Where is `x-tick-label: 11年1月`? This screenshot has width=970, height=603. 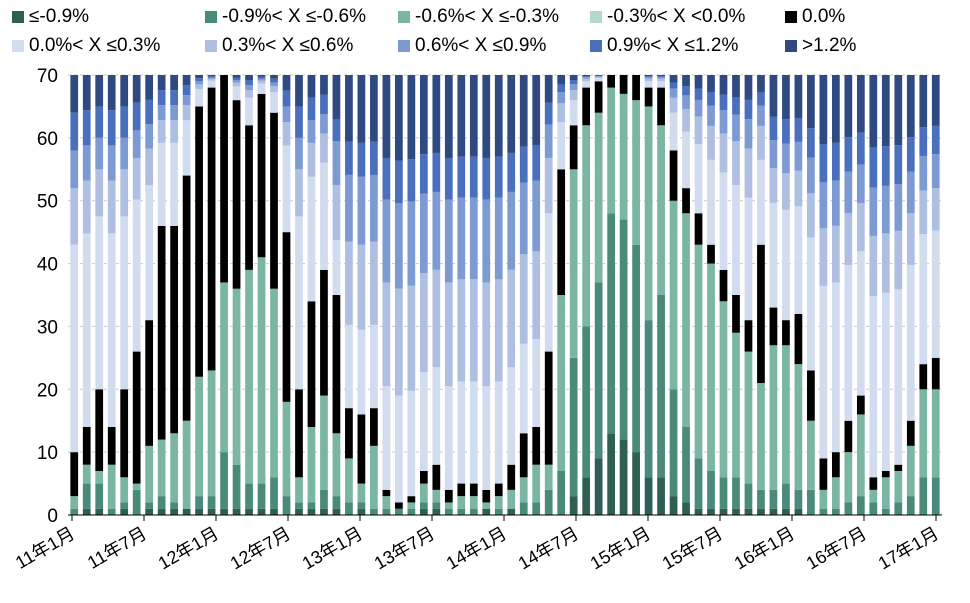
x-tick-label: 11年1月 is located at coordinates (45, 548).